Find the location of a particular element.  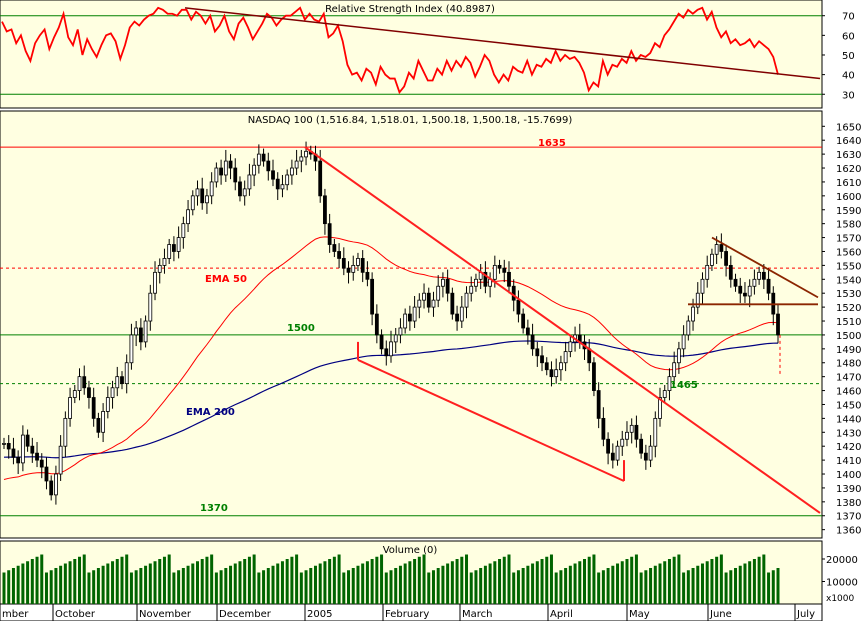

price-tick-label-1580: 1580 is located at coordinates (848, 225).